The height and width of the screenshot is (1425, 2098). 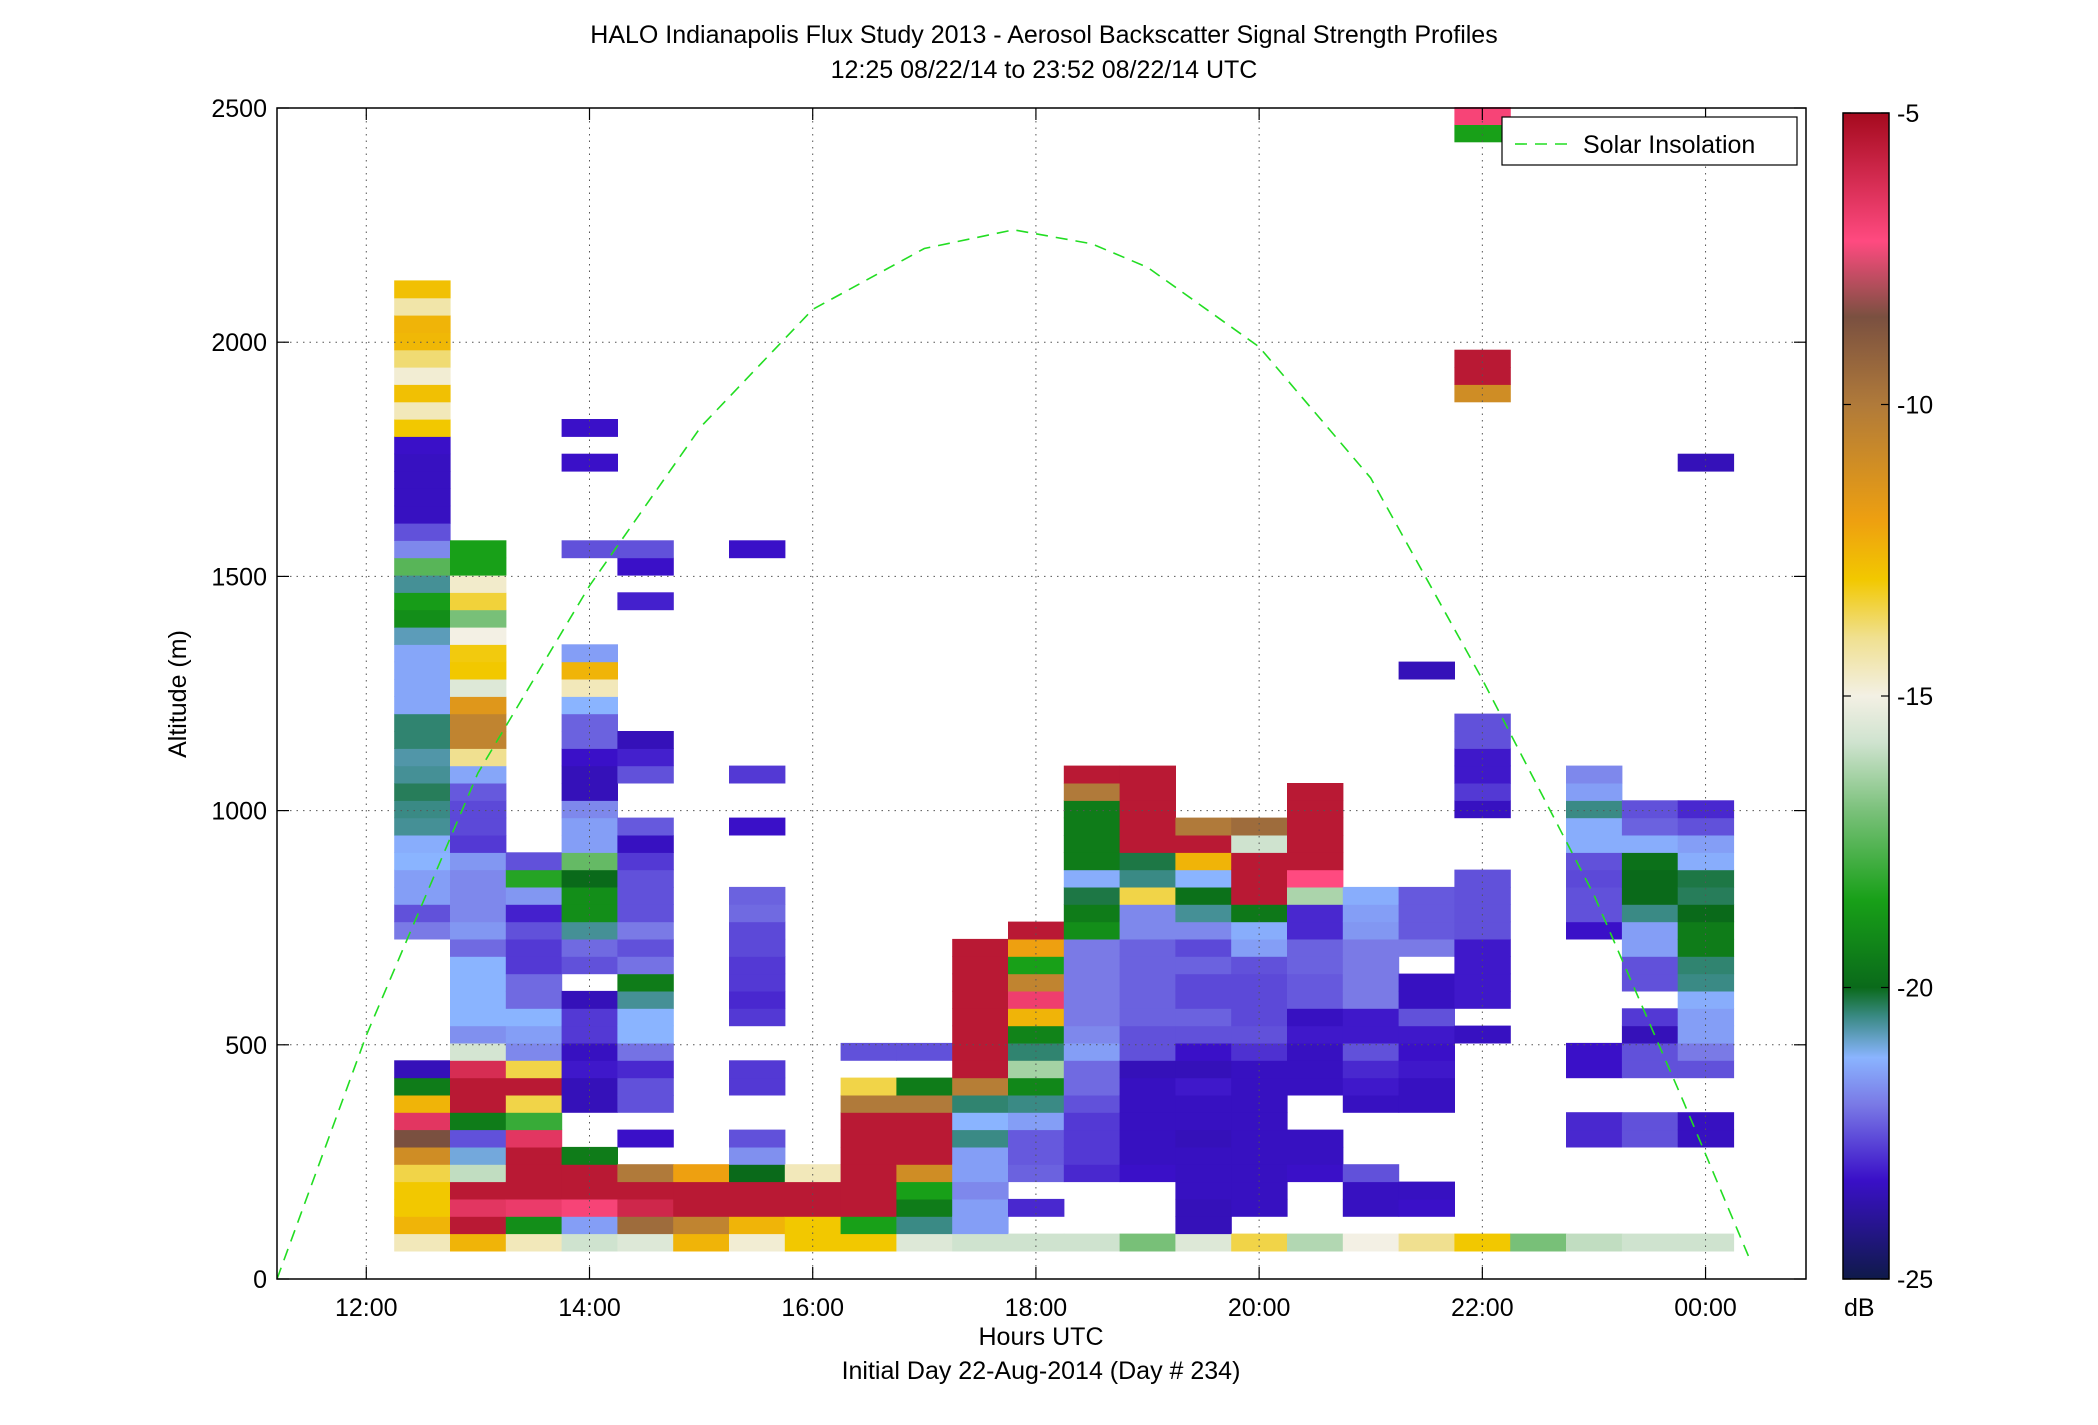 What do you see at coordinates (589, 1308) in the screenshot?
I see `x-tick-label: 14:00` at bounding box center [589, 1308].